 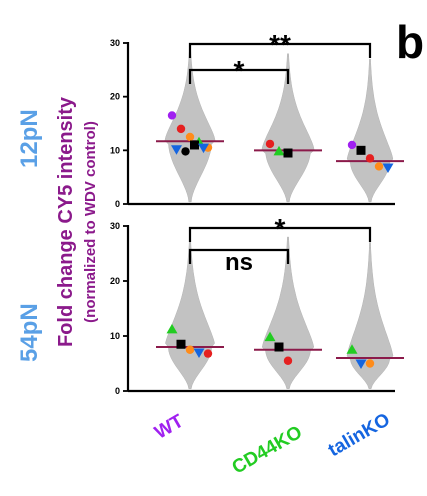 What do you see at coordinates (90, 222) in the screenshot?
I see `y-axis-sublabel: (normalized to WDV control)` at bounding box center [90, 222].